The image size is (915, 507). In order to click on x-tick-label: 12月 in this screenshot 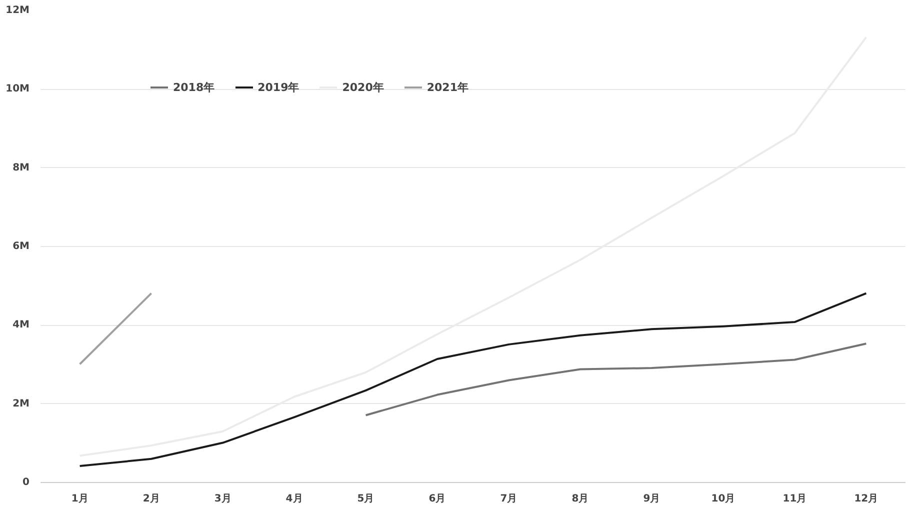, I will do `click(866, 499)`.